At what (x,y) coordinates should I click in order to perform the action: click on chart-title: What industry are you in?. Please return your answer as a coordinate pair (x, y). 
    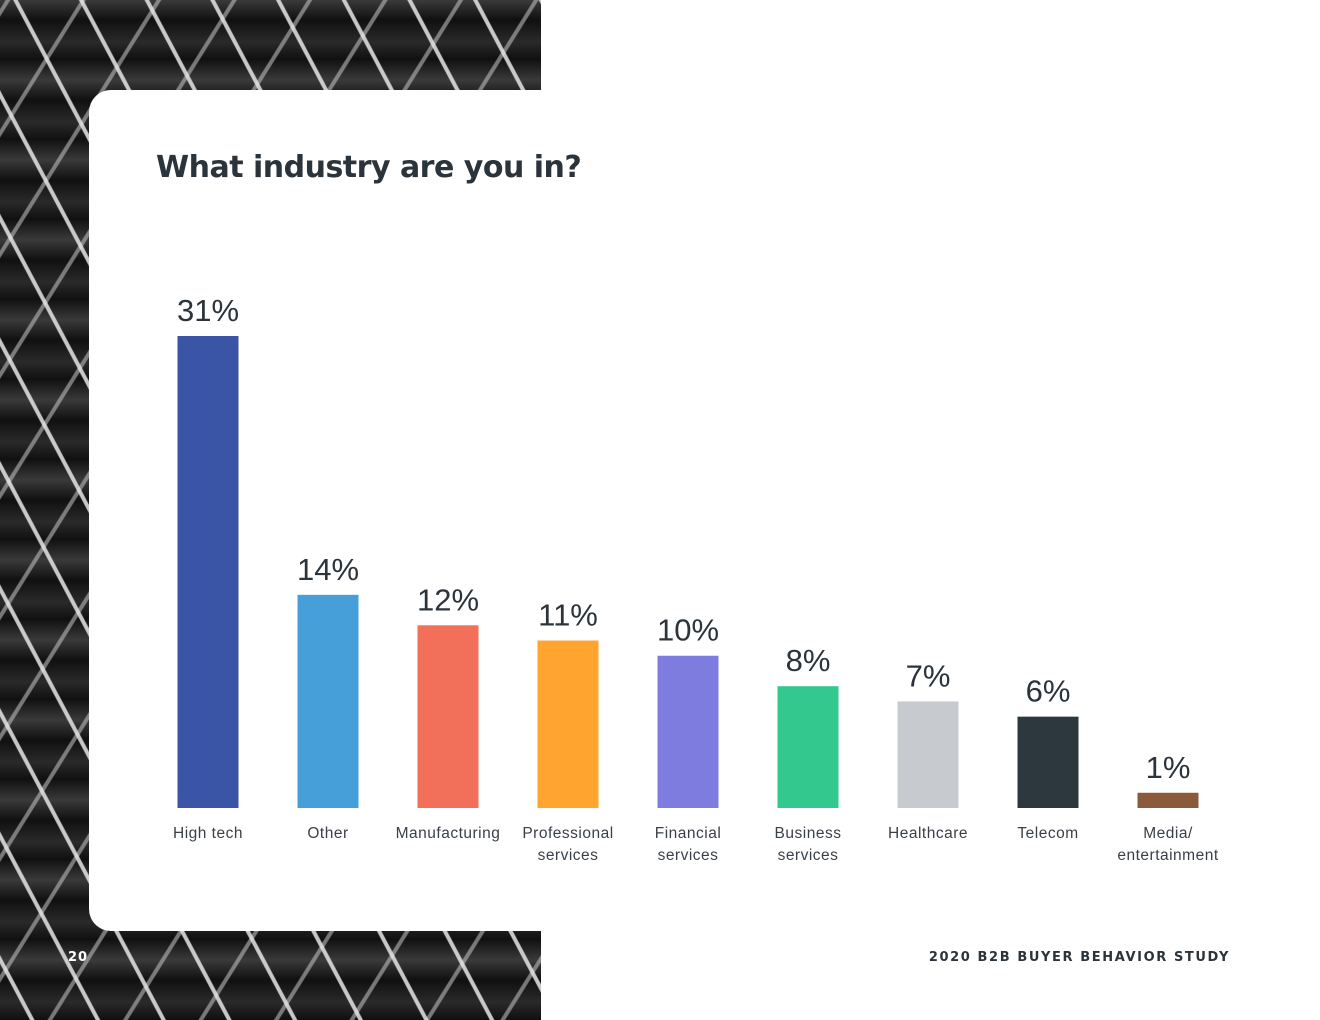
    Looking at the image, I should click on (369, 167).